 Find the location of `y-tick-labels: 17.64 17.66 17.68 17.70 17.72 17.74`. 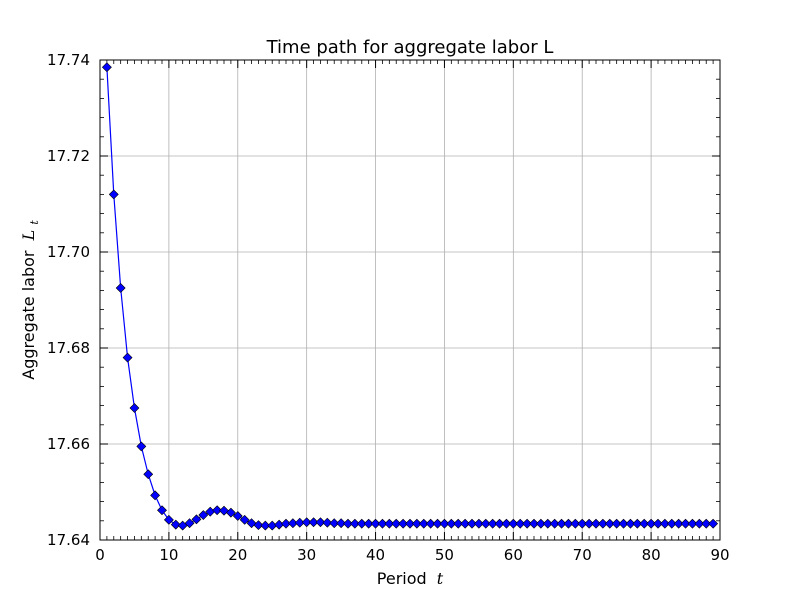

y-tick-labels: 17.64 17.66 17.68 17.70 17.72 17.74 is located at coordinates (68, 300).